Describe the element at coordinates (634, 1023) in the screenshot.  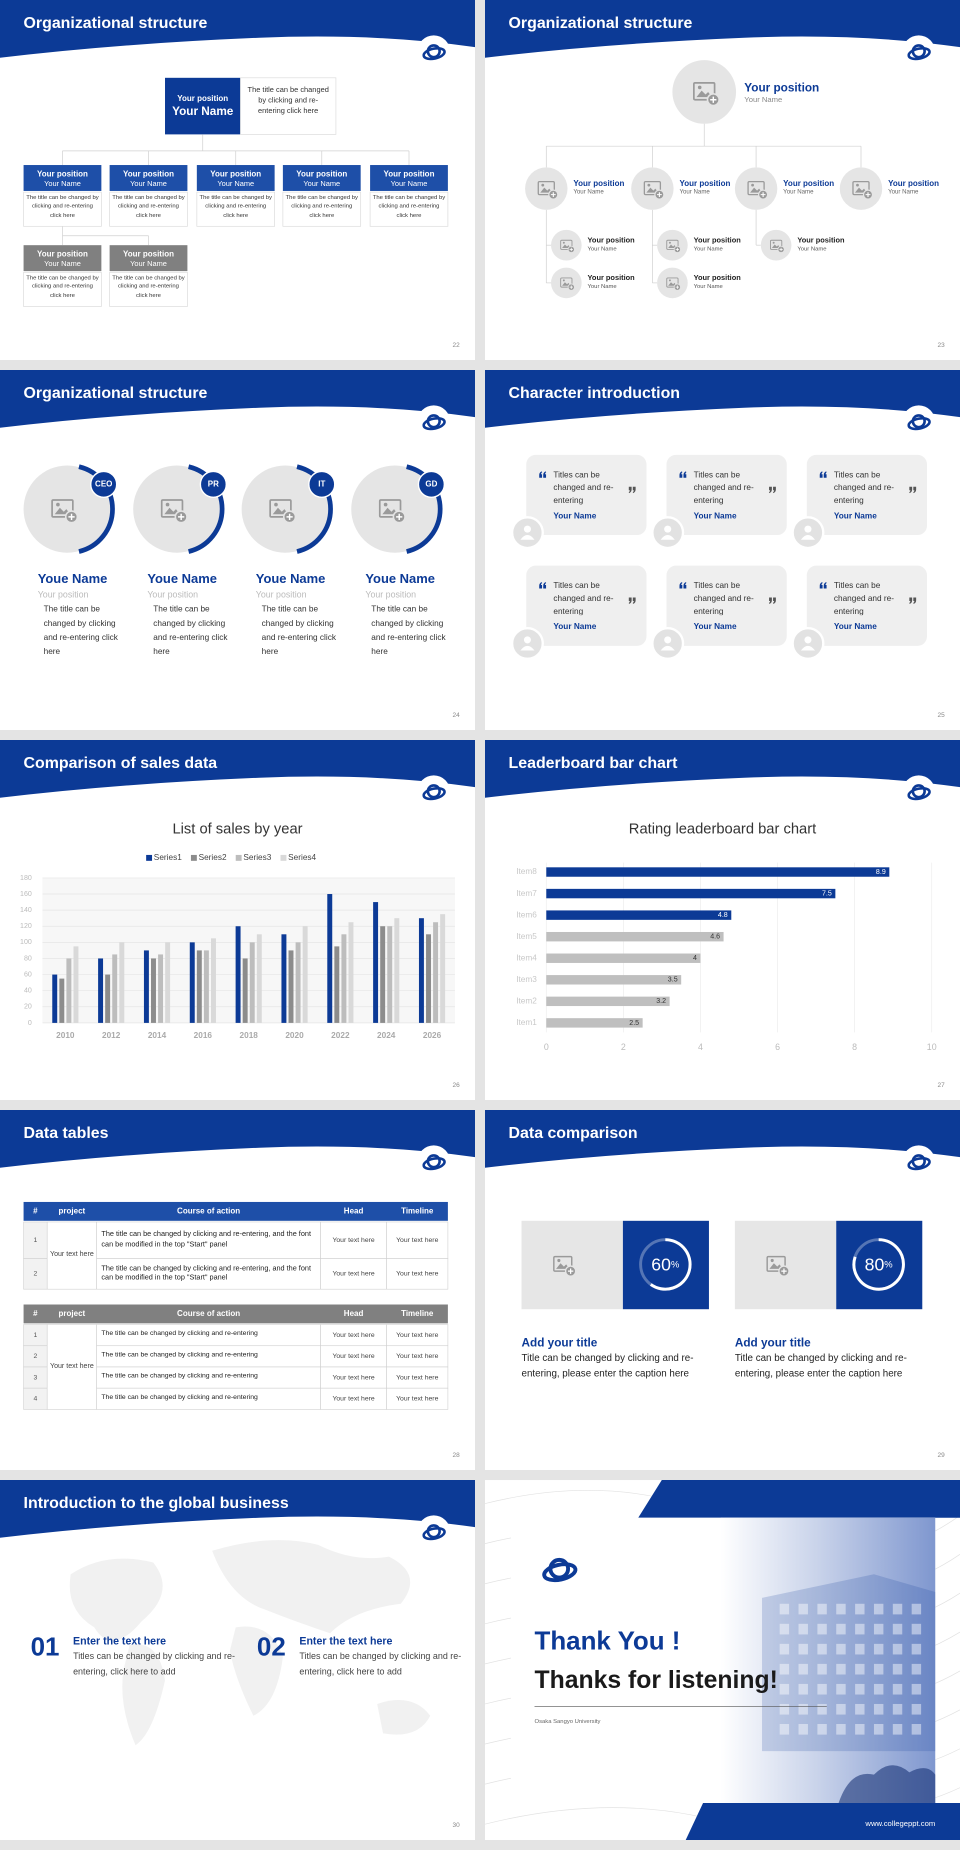
I see `value-label: 2.5` at that location.